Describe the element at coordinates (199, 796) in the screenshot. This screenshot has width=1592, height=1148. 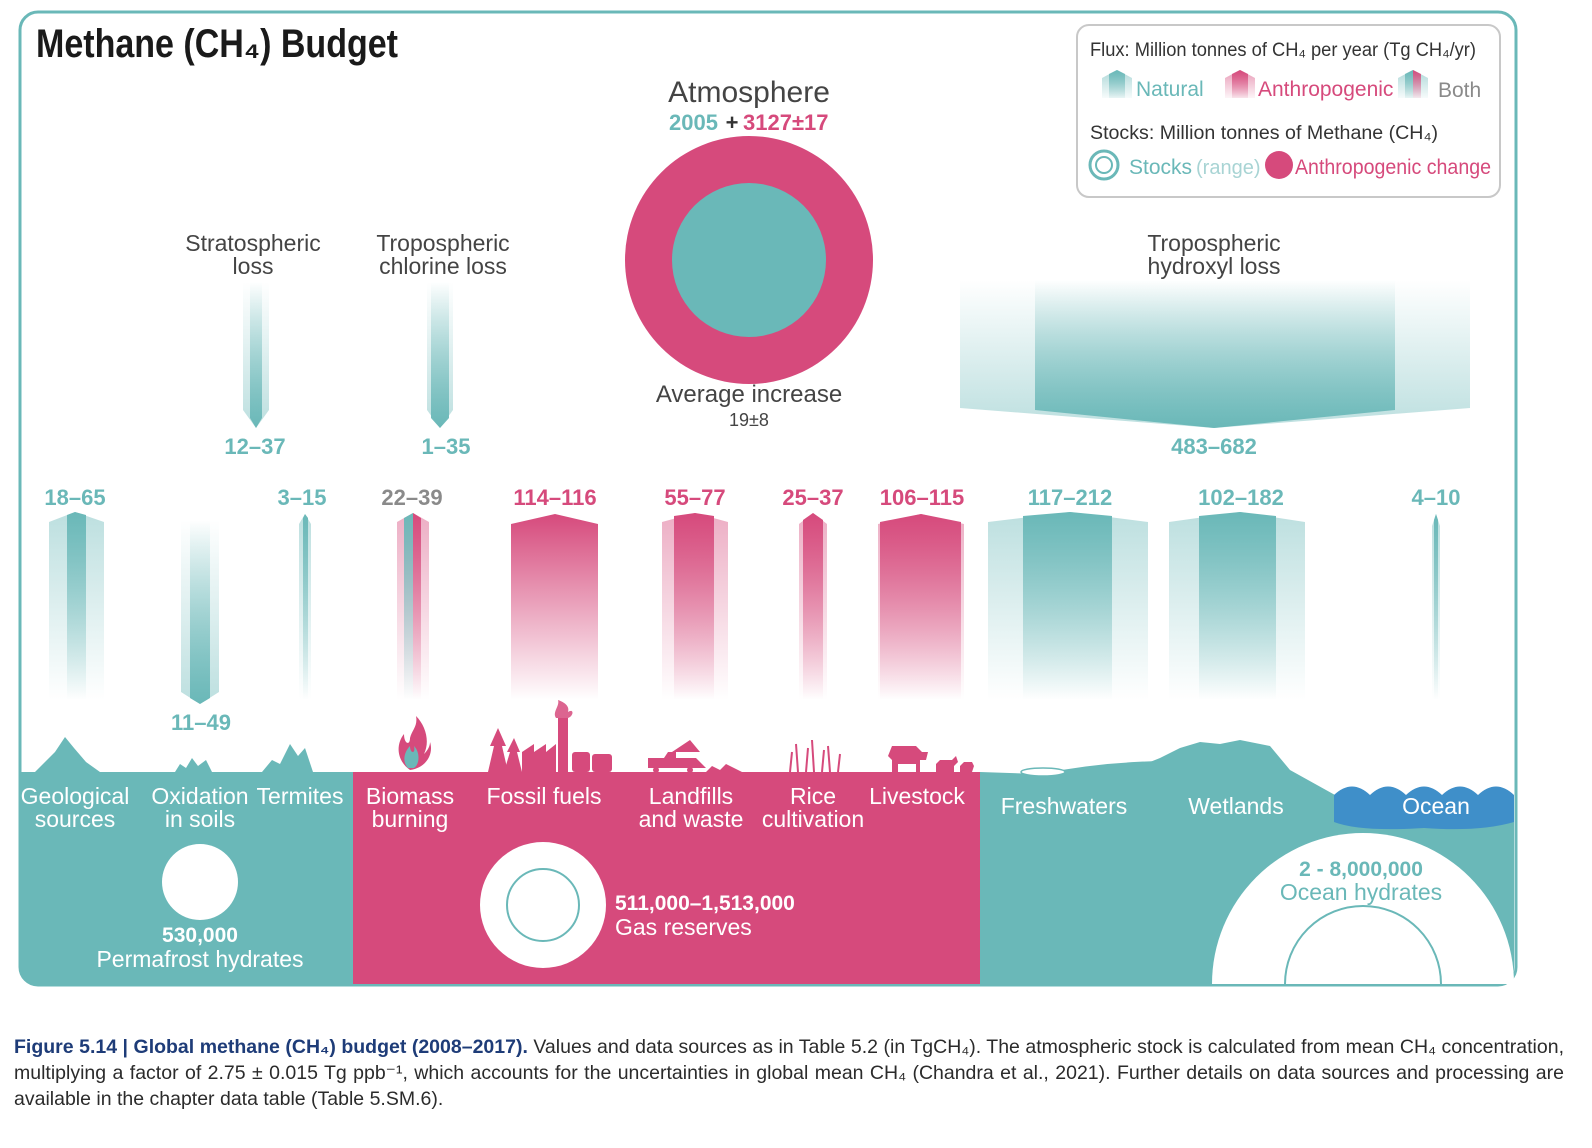
I see `source-label-oxidation-1: Oxidation` at that location.